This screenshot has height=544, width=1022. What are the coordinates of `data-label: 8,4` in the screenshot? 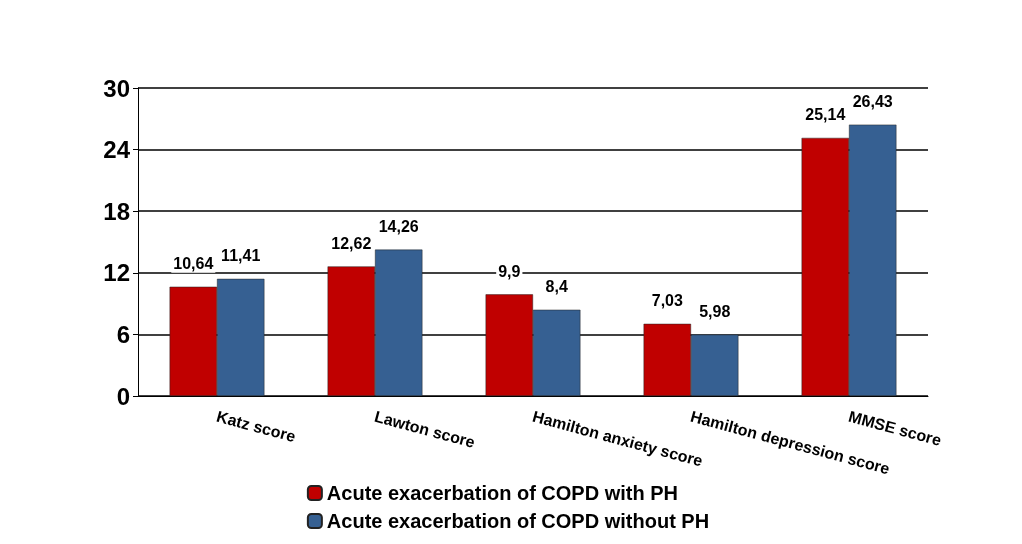 It's located at (556, 287).